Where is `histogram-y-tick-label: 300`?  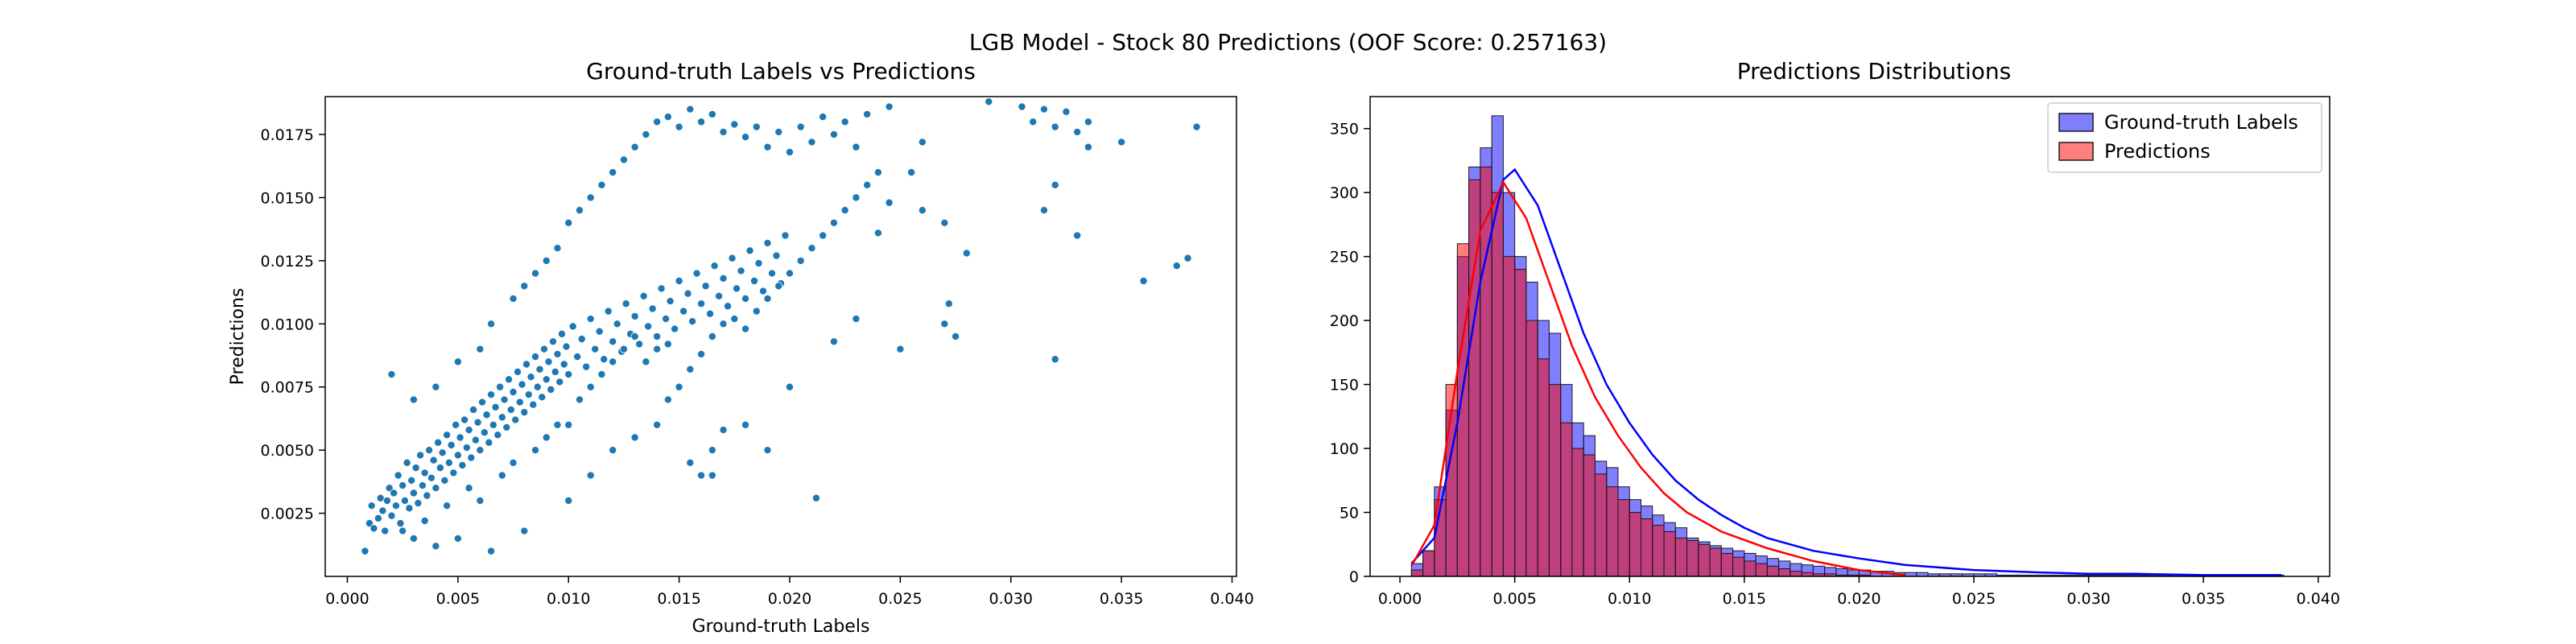
histogram-y-tick-label: 300 is located at coordinates (1344, 193).